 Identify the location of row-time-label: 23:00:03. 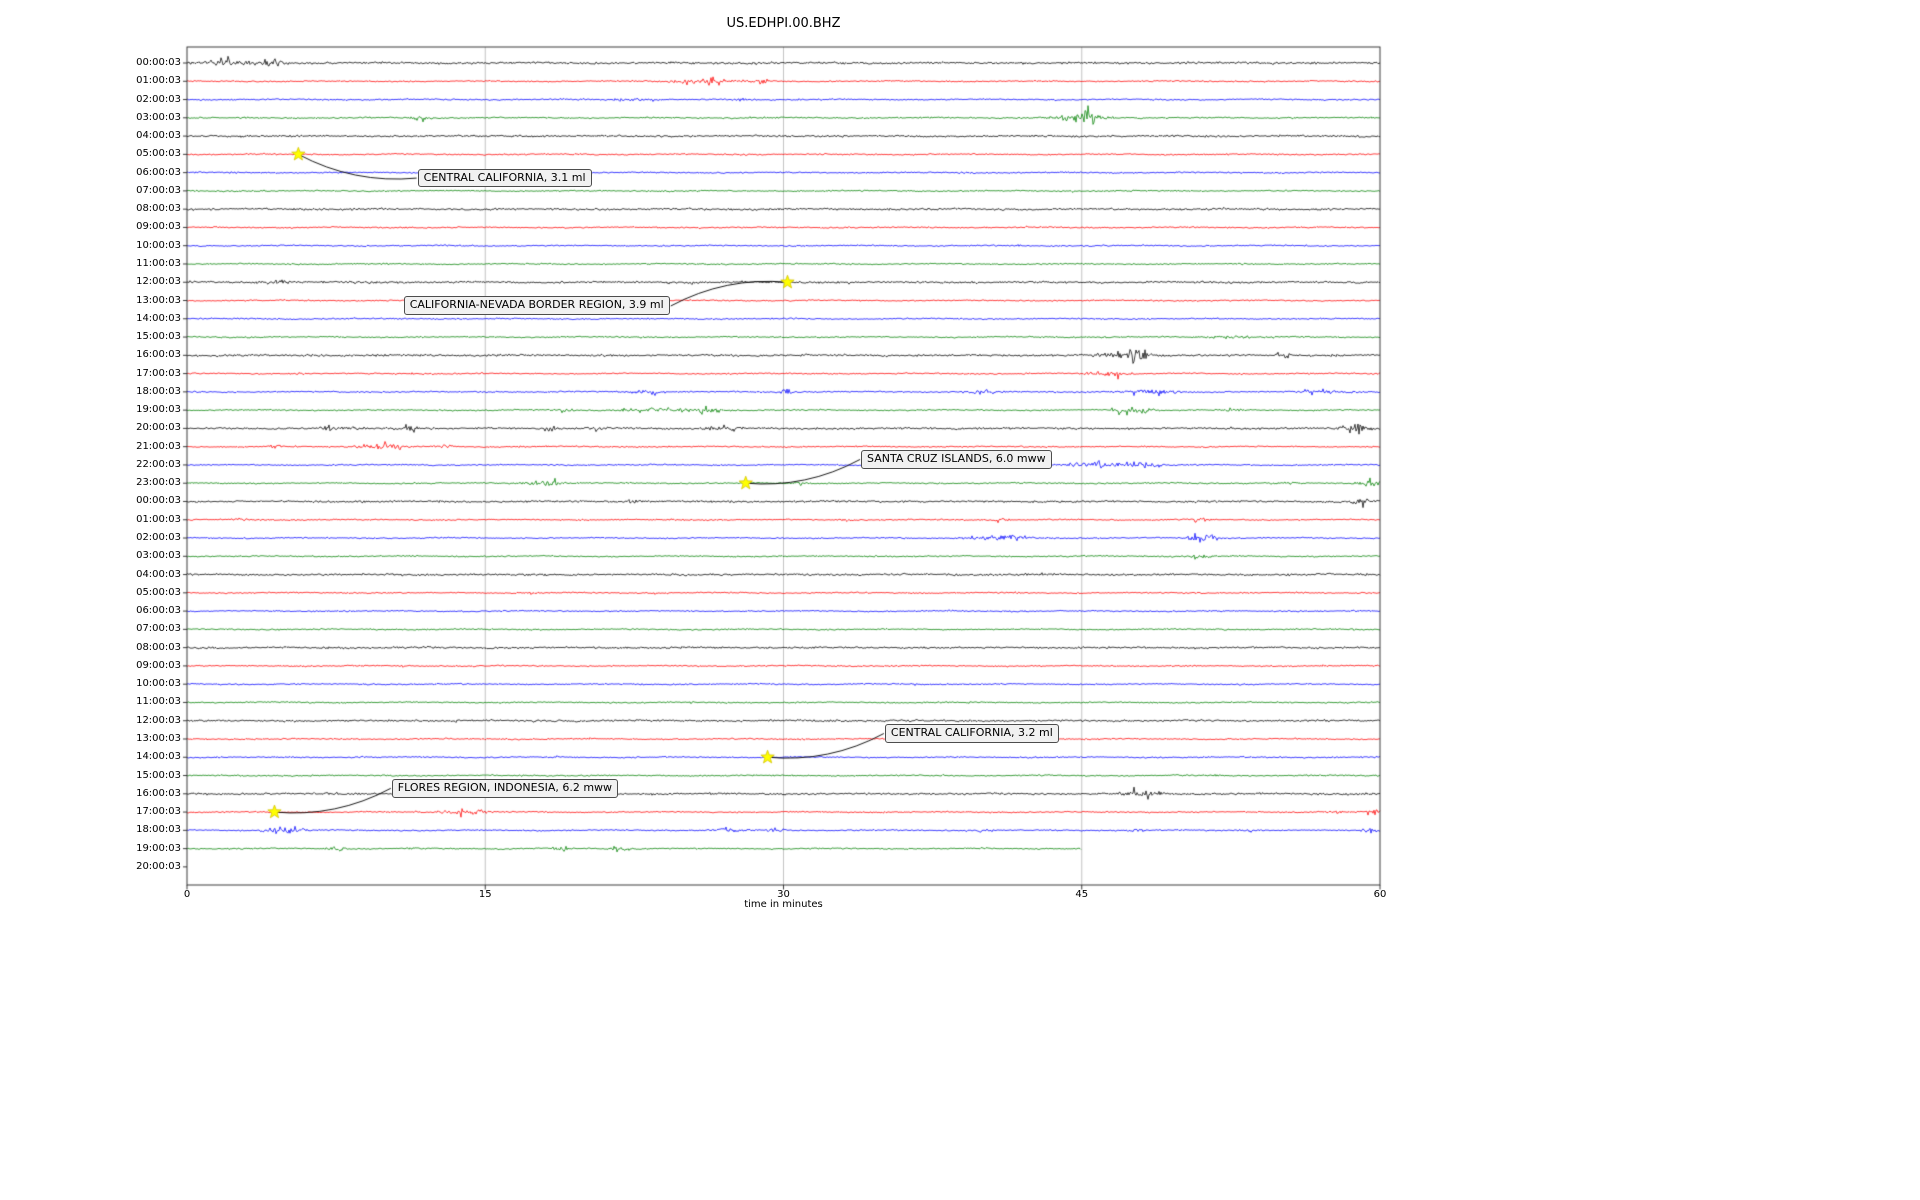
(158, 483).